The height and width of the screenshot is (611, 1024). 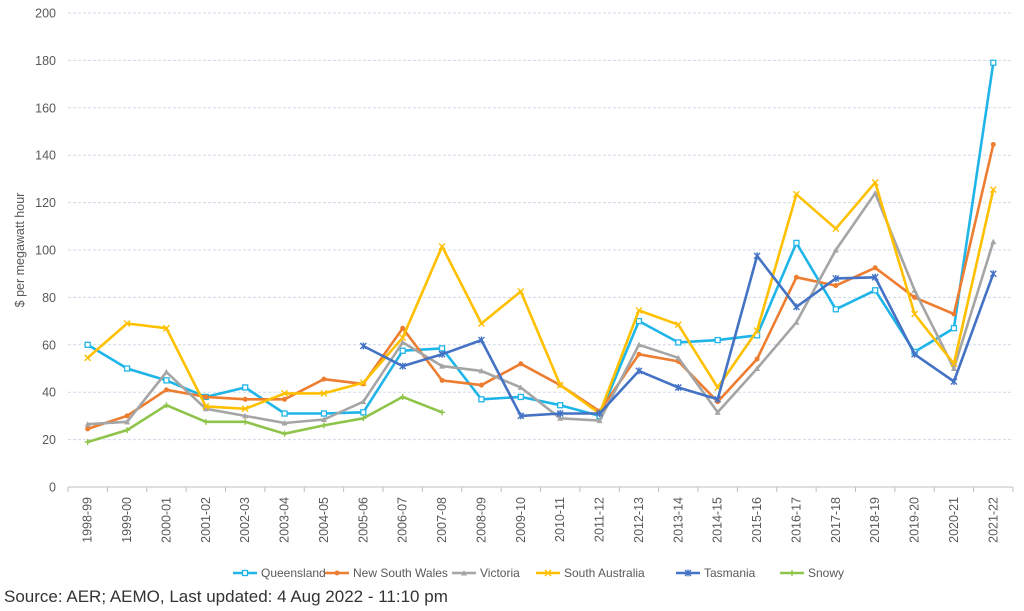 I want to click on x-tick-label: 2000-01, so click(x=166, y=520).